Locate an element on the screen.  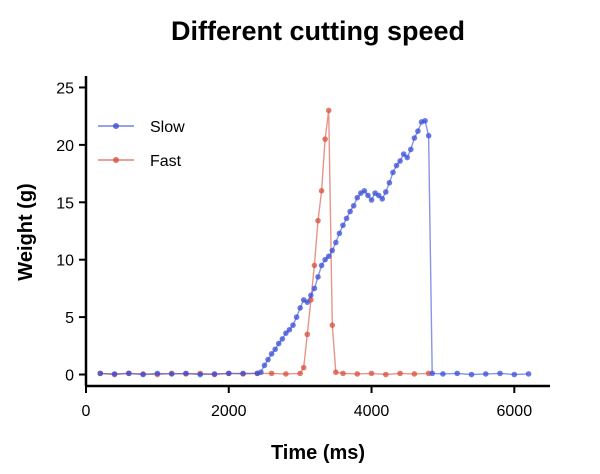
x-axis-label: Time (ms) is located at coordinates (318, 453).